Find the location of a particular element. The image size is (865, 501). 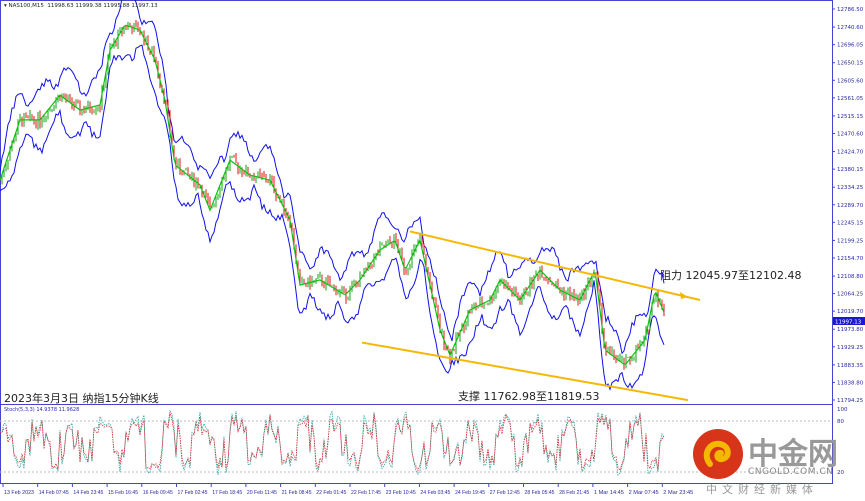

y-tick-label: 11838.80 is located at coordinates (850, 383).